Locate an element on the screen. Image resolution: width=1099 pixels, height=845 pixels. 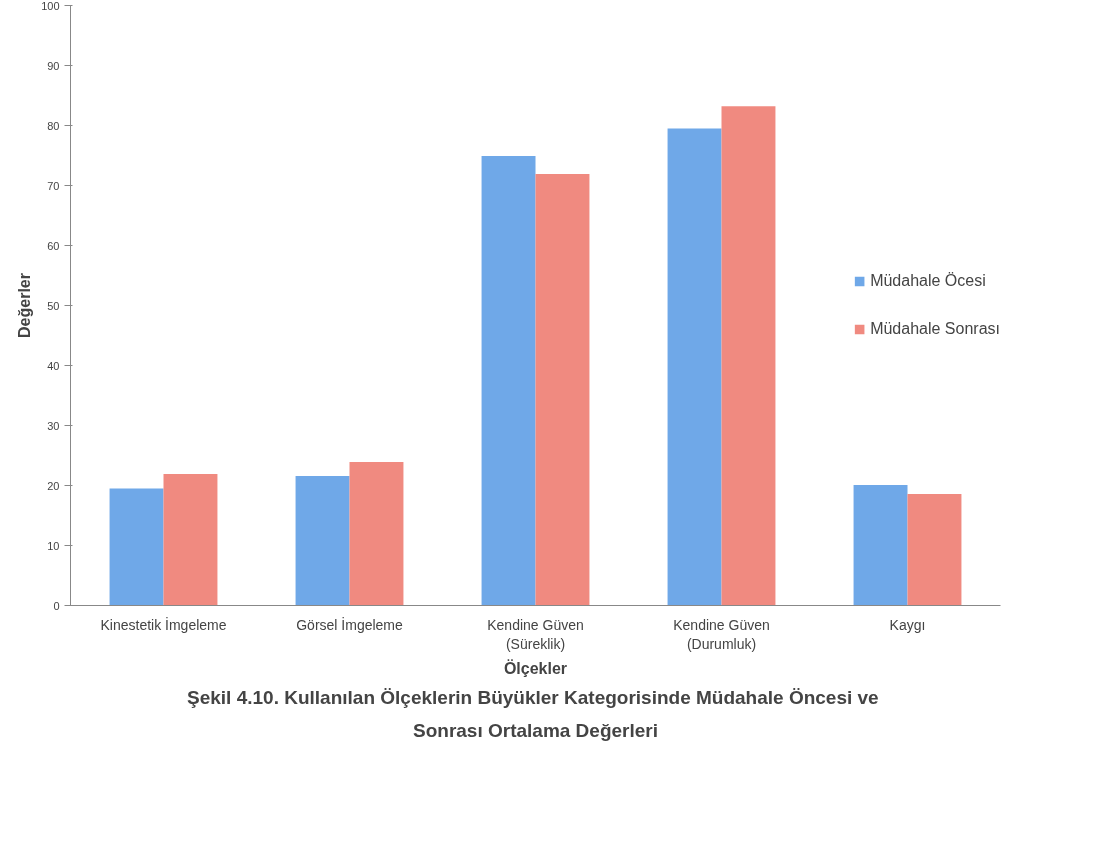
y-tick-label: 20 is located at coordinates (53, 485).